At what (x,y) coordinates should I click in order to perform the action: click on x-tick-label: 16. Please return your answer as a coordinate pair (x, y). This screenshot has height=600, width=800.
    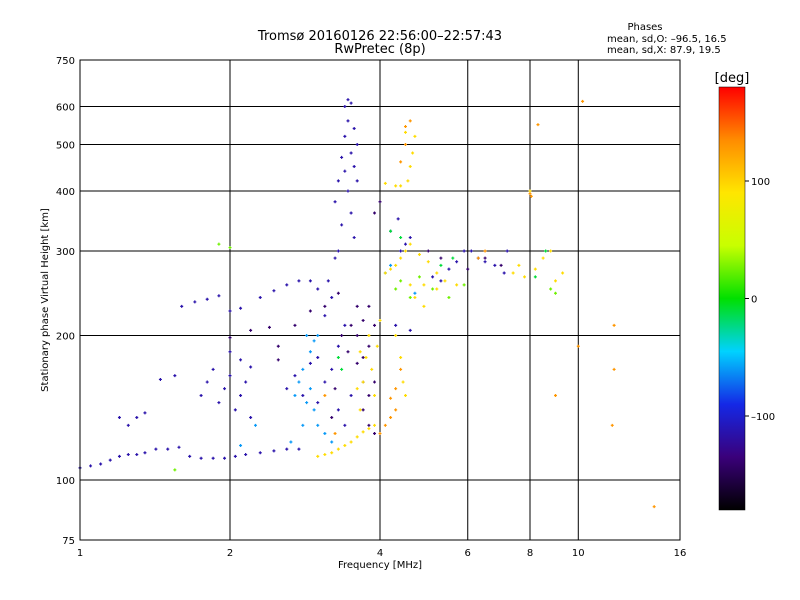
    Looking at the image, I should click on (680, 553).